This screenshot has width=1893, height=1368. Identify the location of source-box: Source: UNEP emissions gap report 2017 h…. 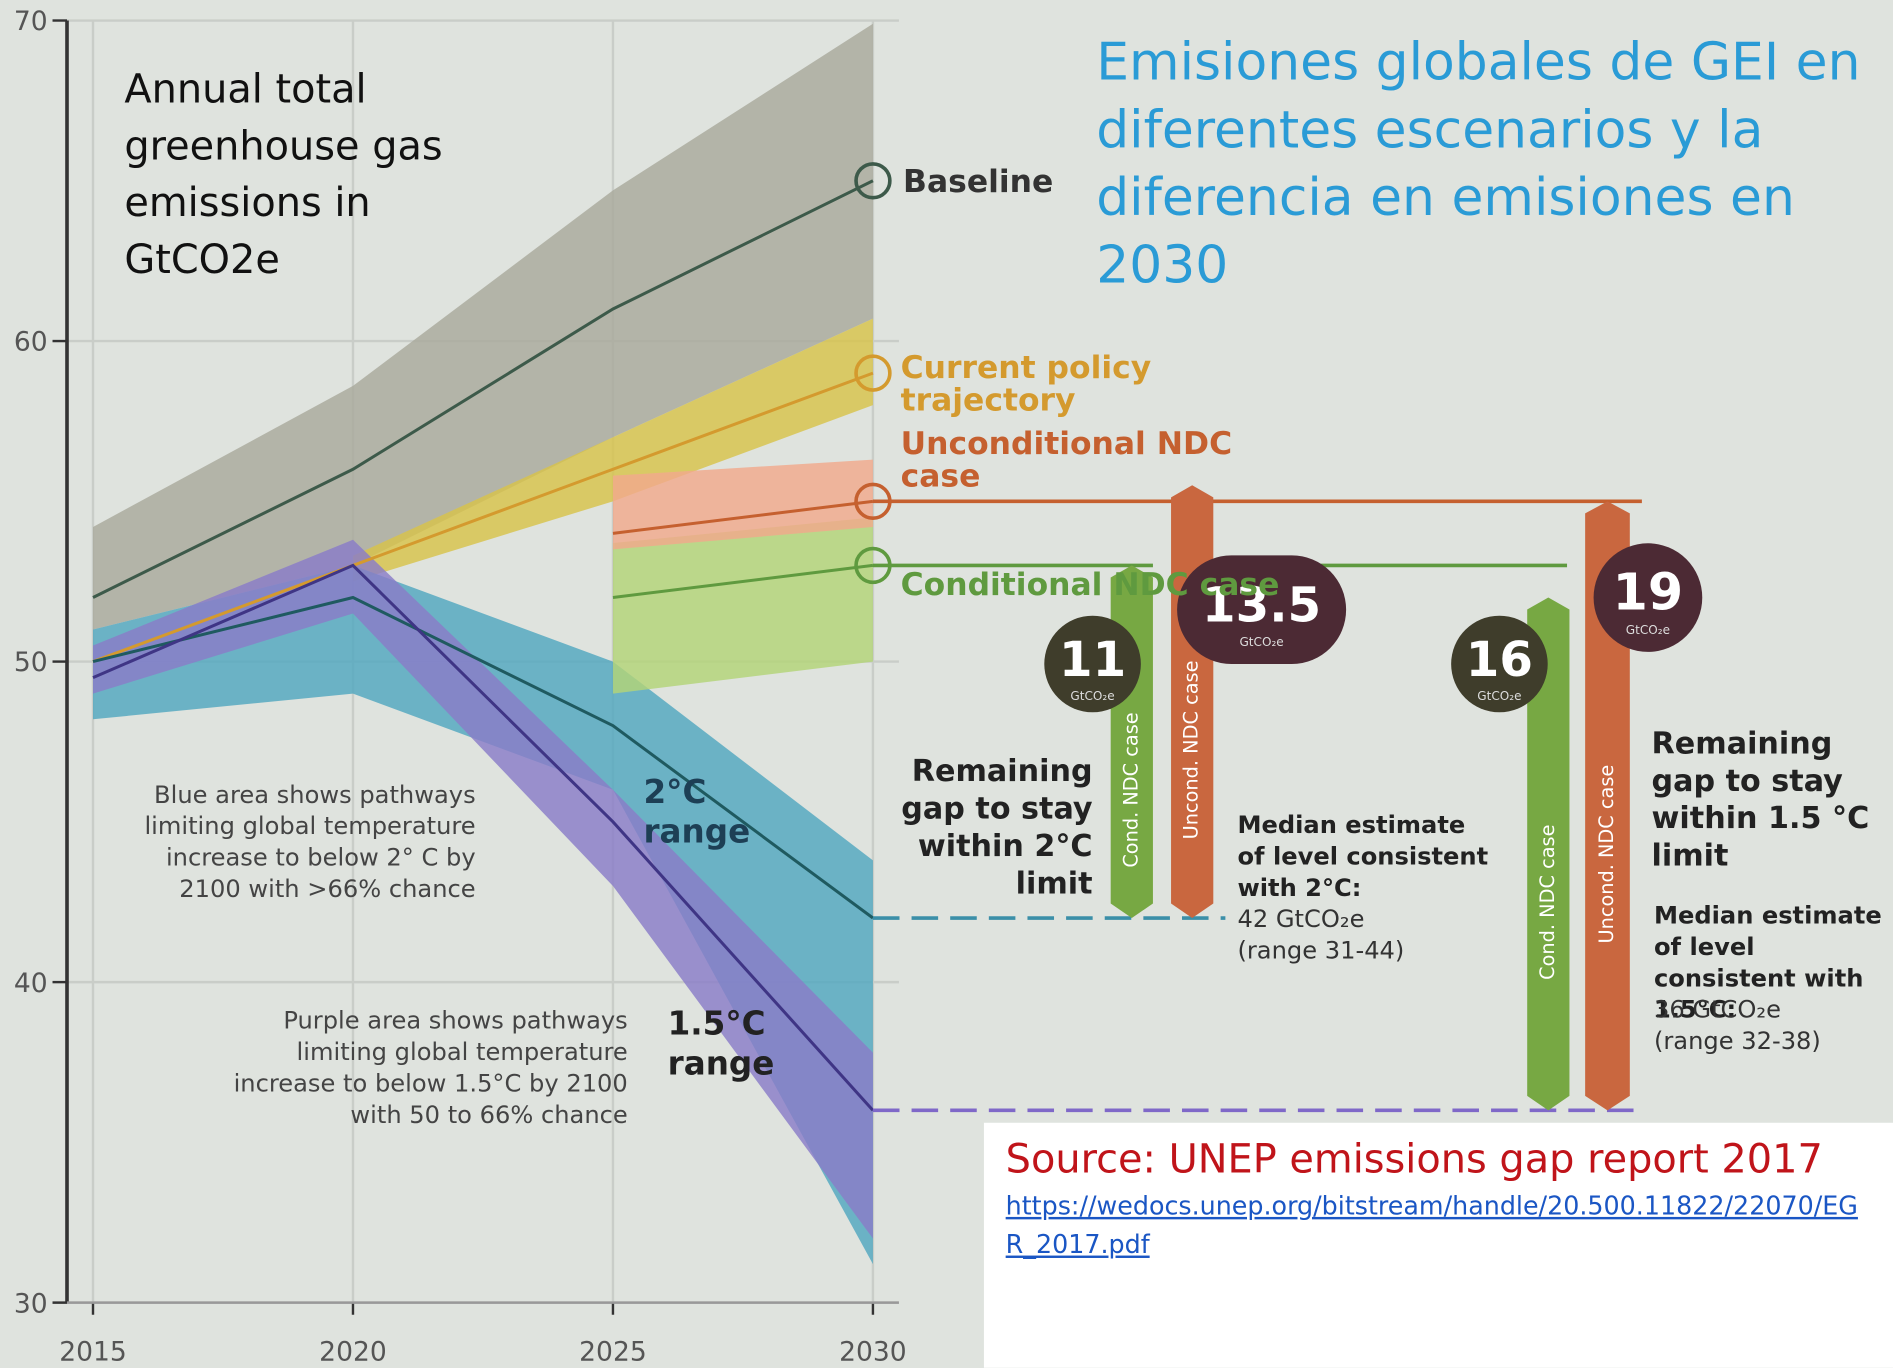
(1438, 1245).